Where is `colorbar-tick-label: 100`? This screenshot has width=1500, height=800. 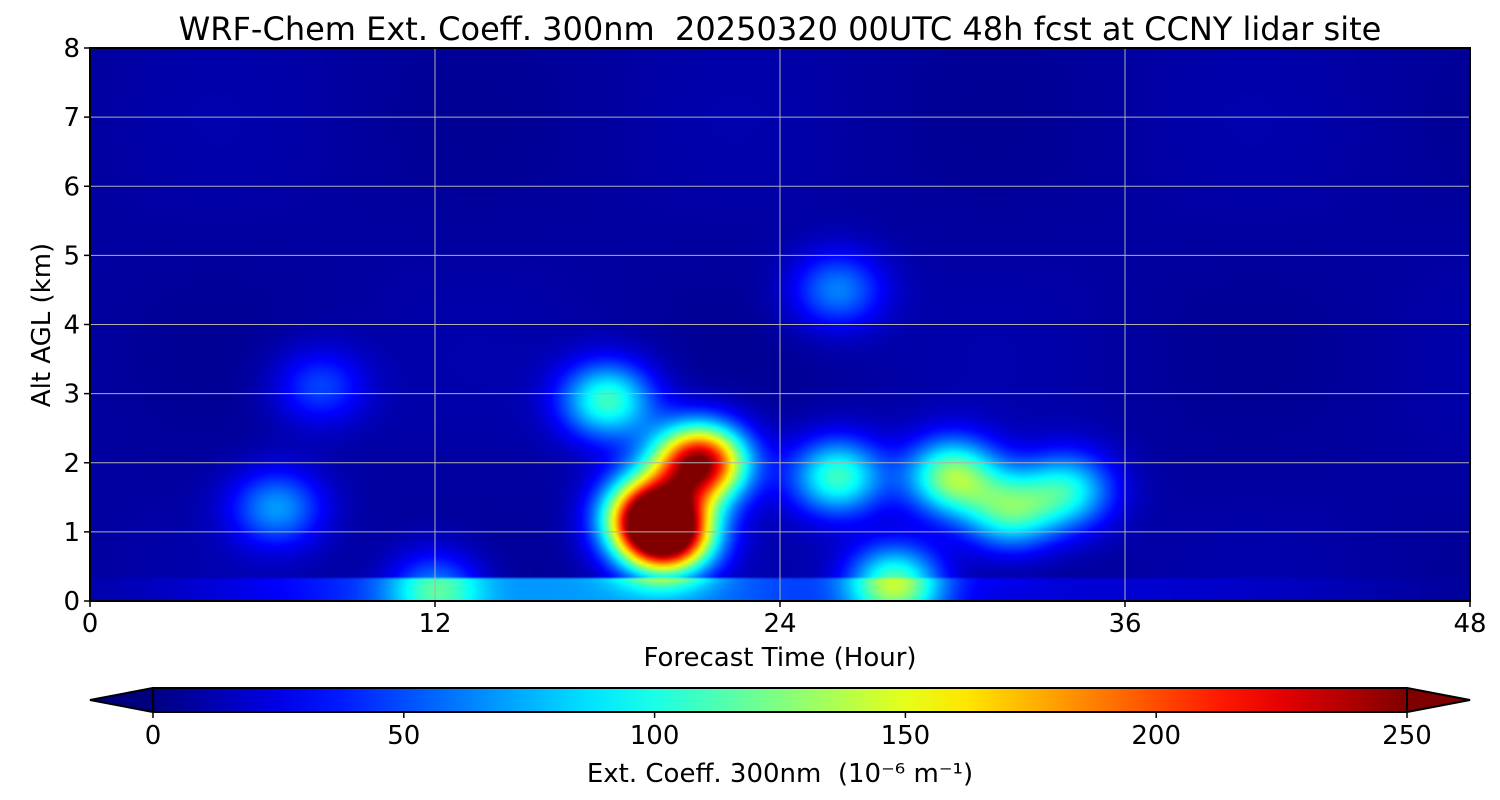 colorbar-tick-label: 100 is located at coordinates (655, 736).